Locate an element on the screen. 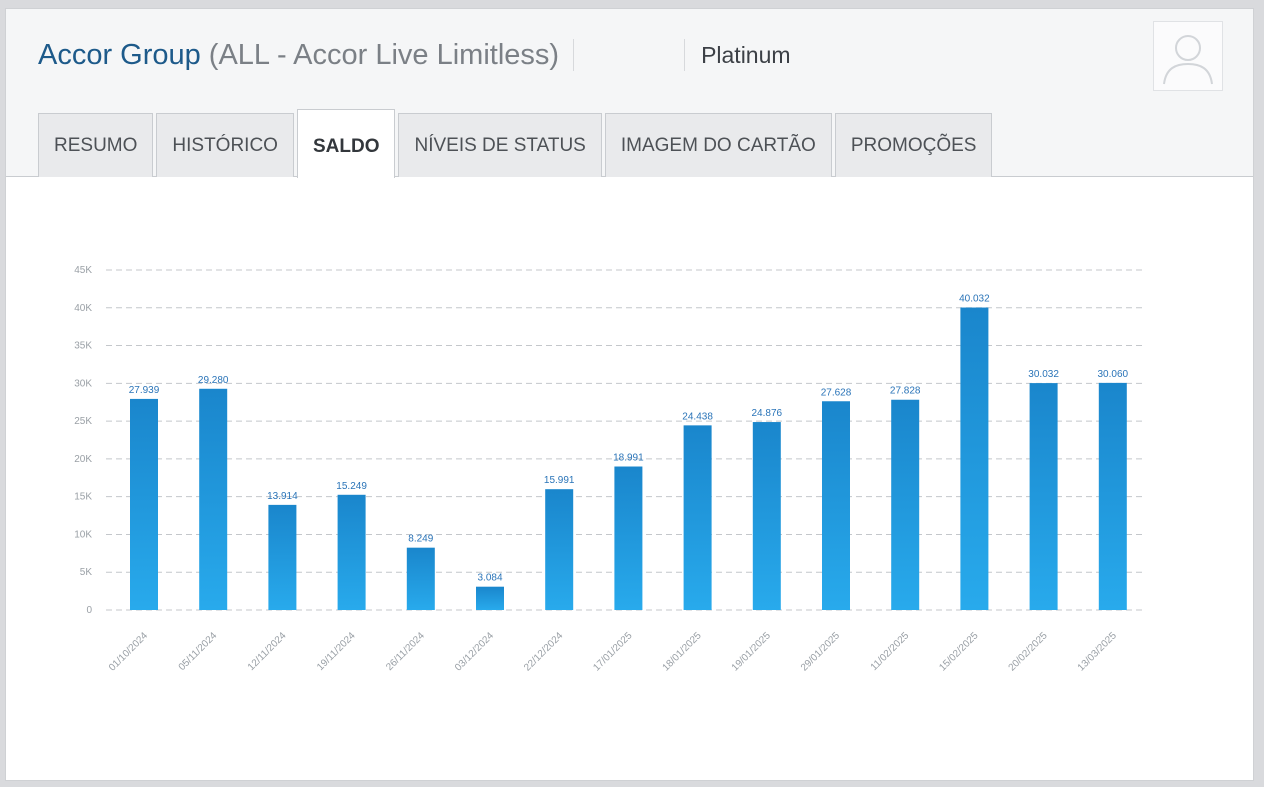  tab-resumo: RESUMO is located at coordinates (96, 145).